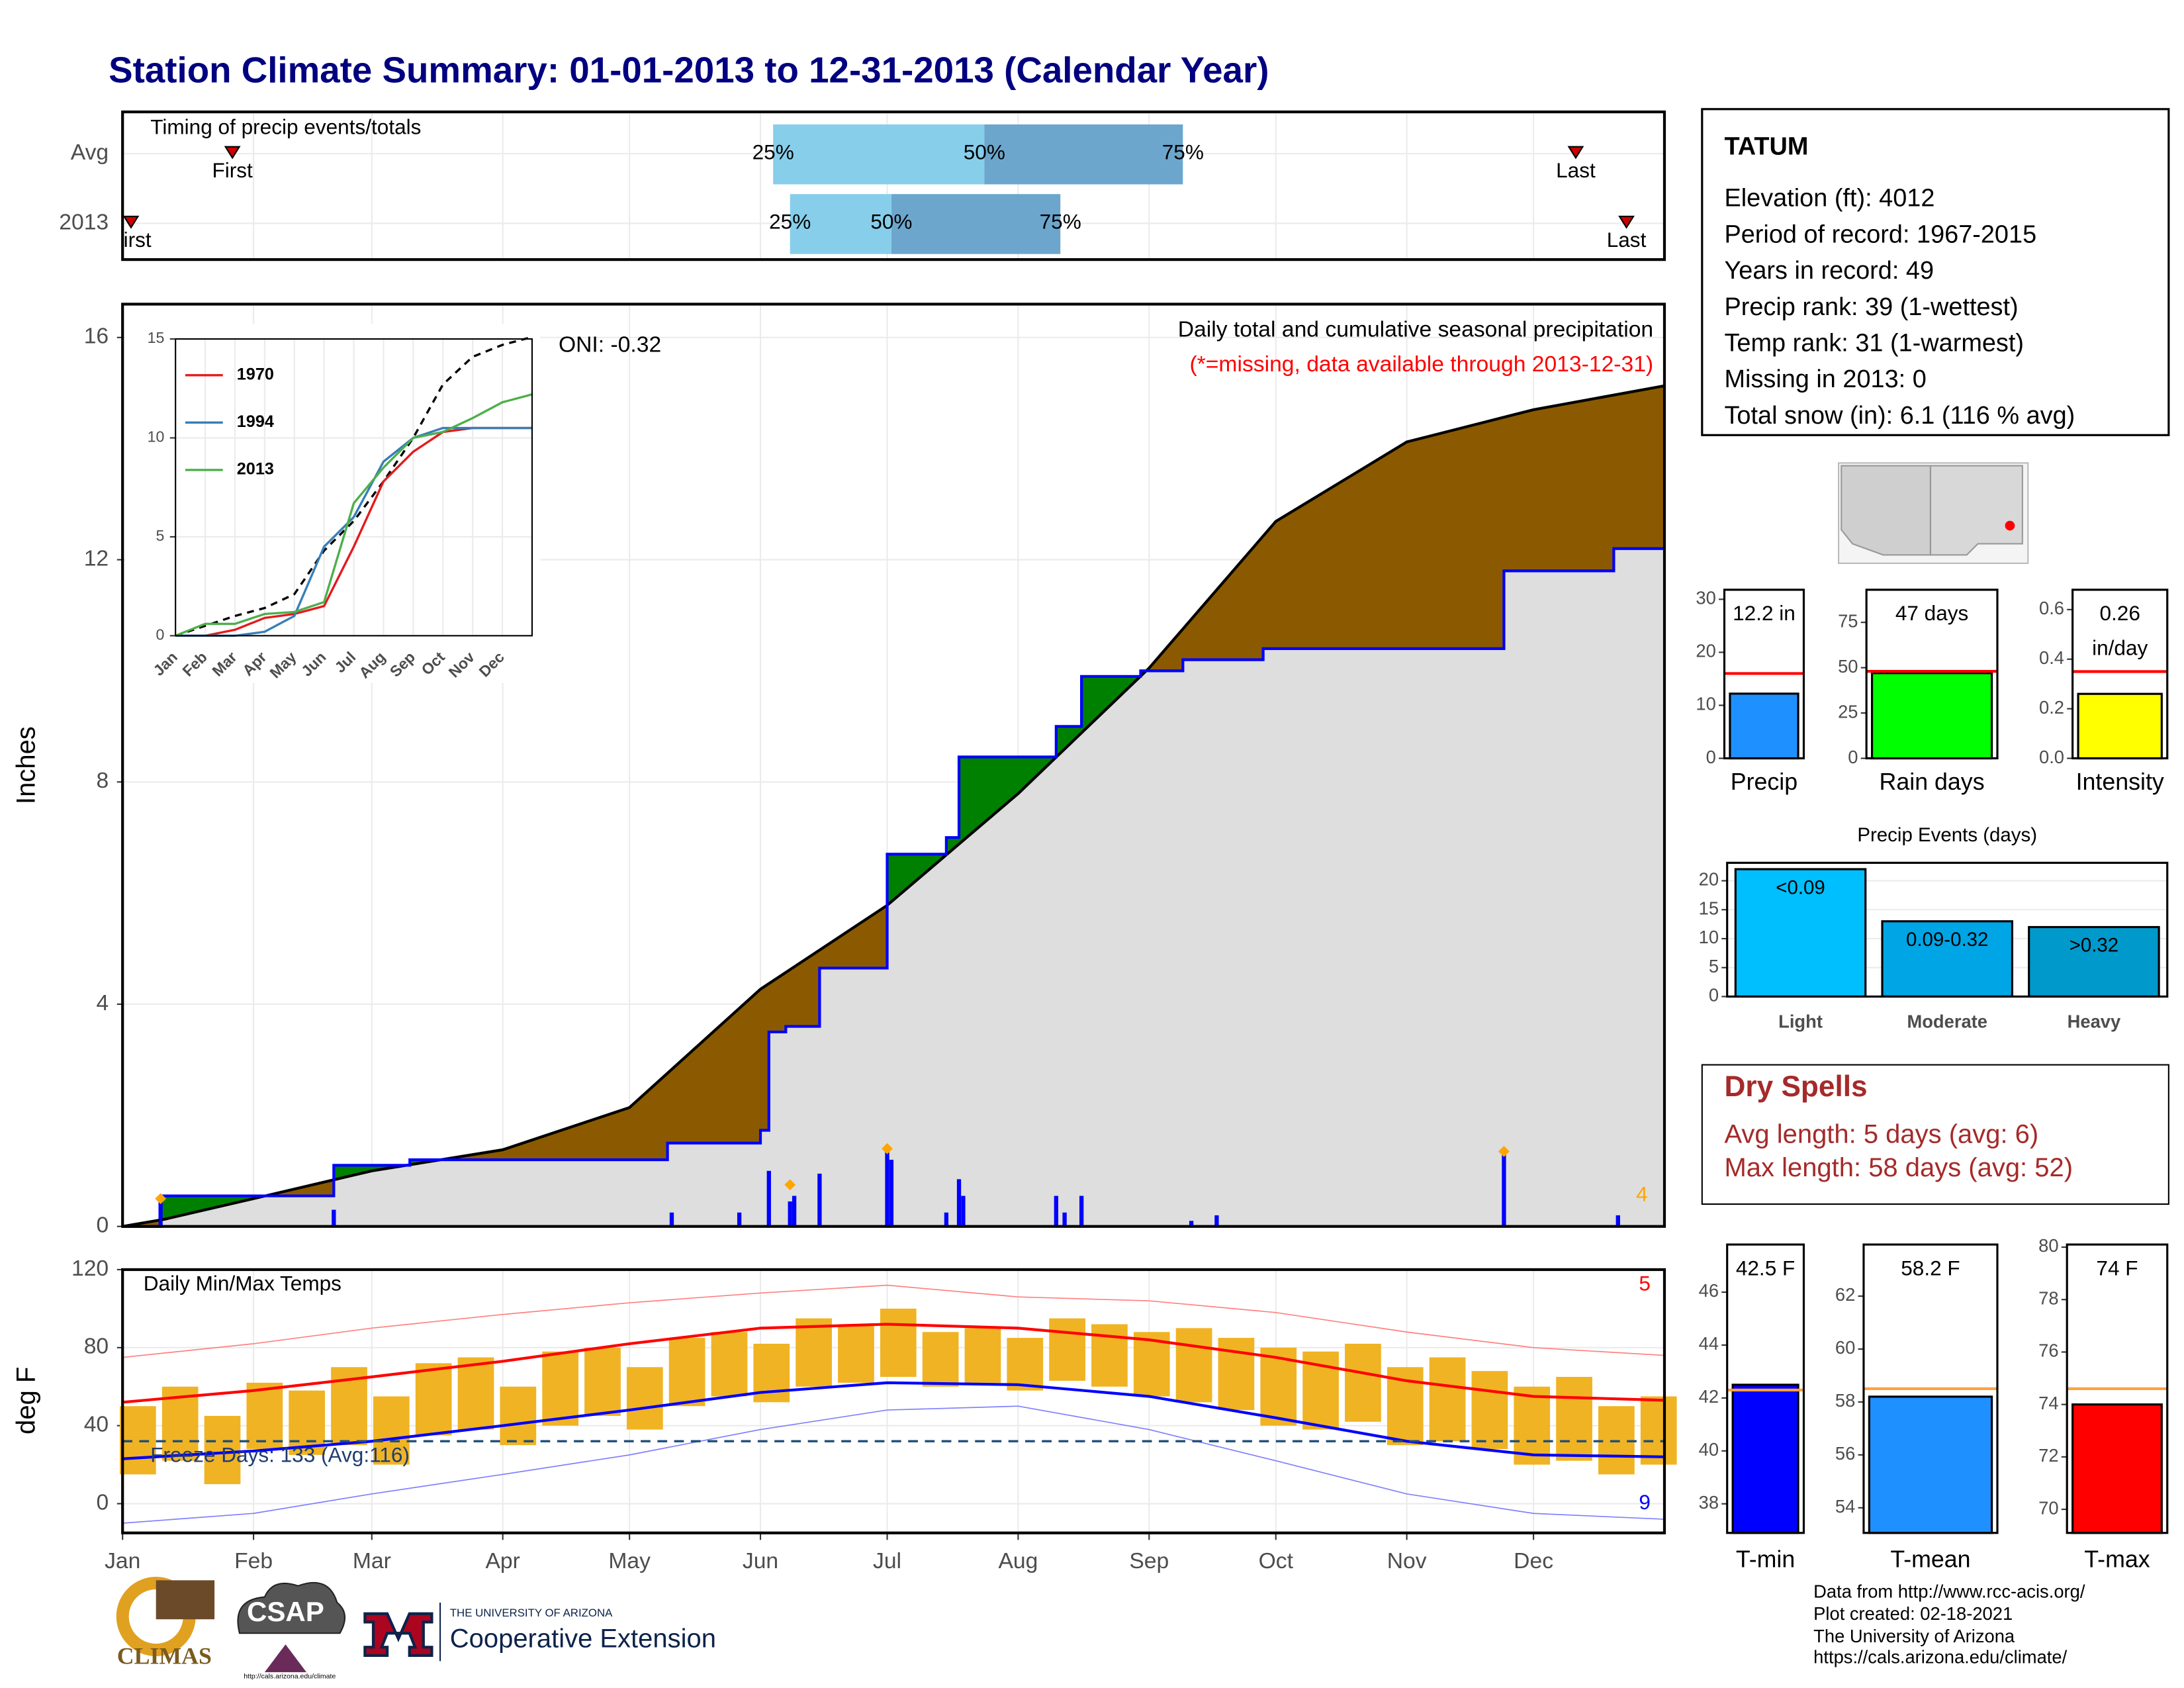 The width and height of the screenshot is (2184, 1688). I want to click on x-tick-label: Oct, so click(1277, 1561).